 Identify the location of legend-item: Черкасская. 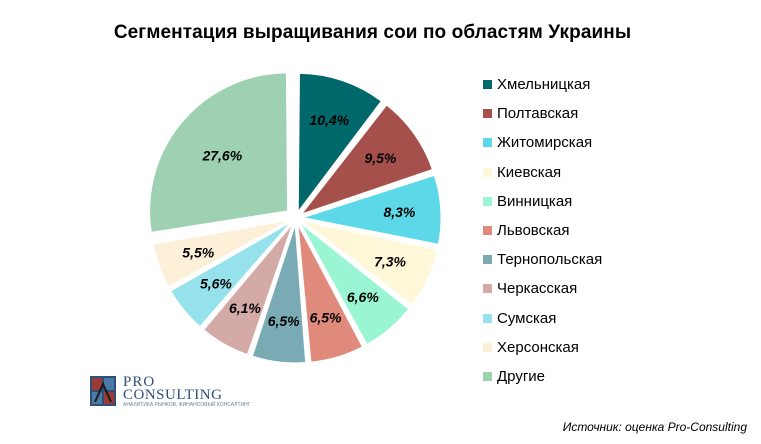
(583, 288).